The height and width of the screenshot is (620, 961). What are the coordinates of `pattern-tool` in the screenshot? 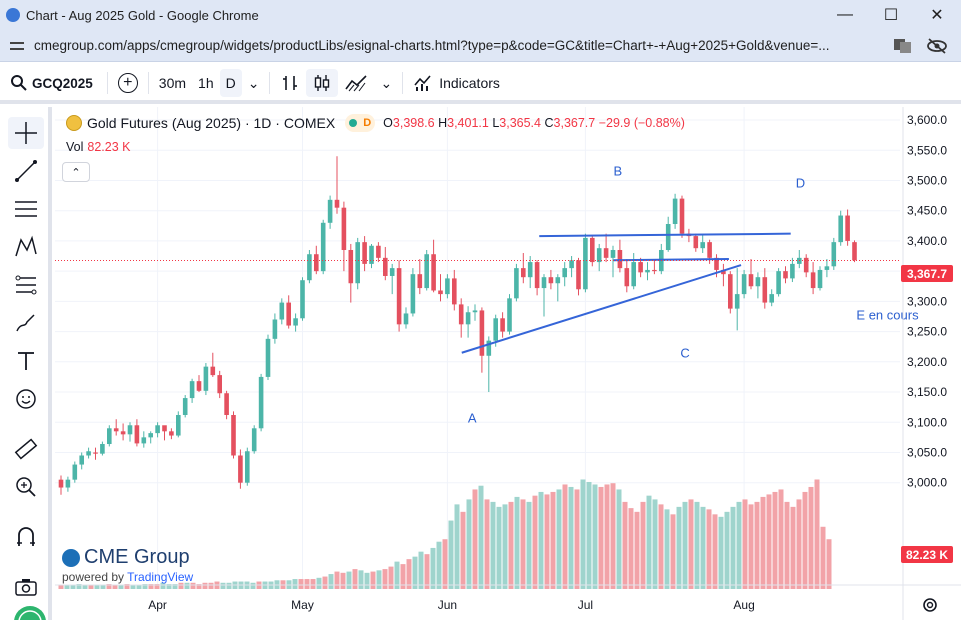 It's located at (26, 247).